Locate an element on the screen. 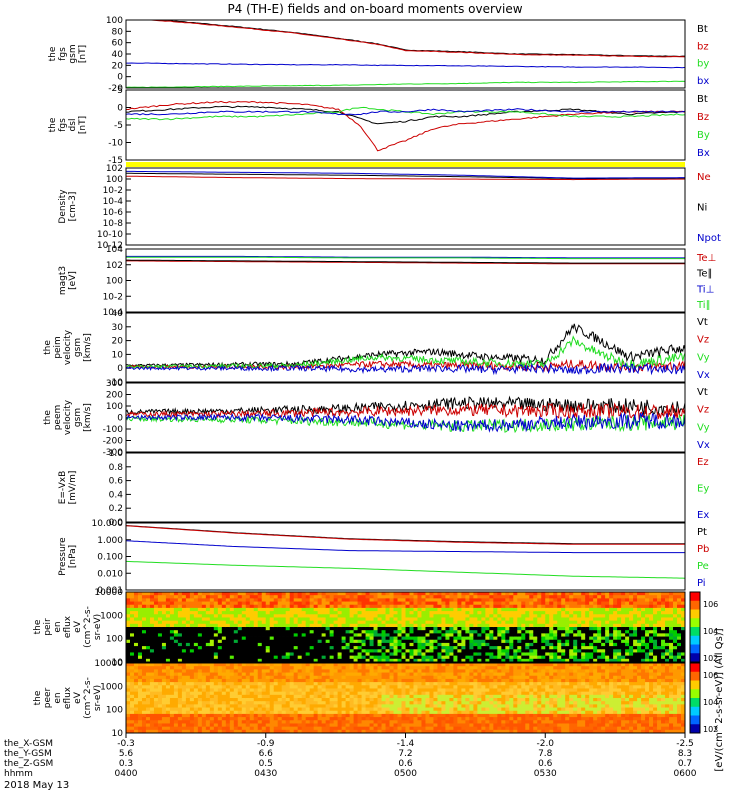 The width and height of the screenshot is (750, 800). time-row-2-value-0: 0.3 is located at coordinates (126, 764).